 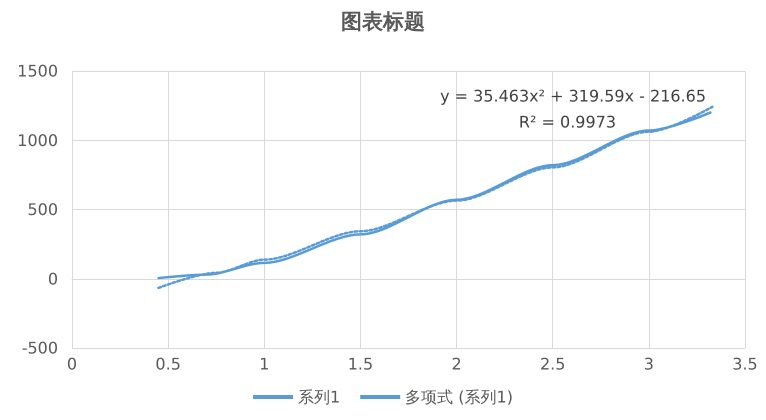 I want to click on x-tick-label: 0, so click(x=72, y=364).